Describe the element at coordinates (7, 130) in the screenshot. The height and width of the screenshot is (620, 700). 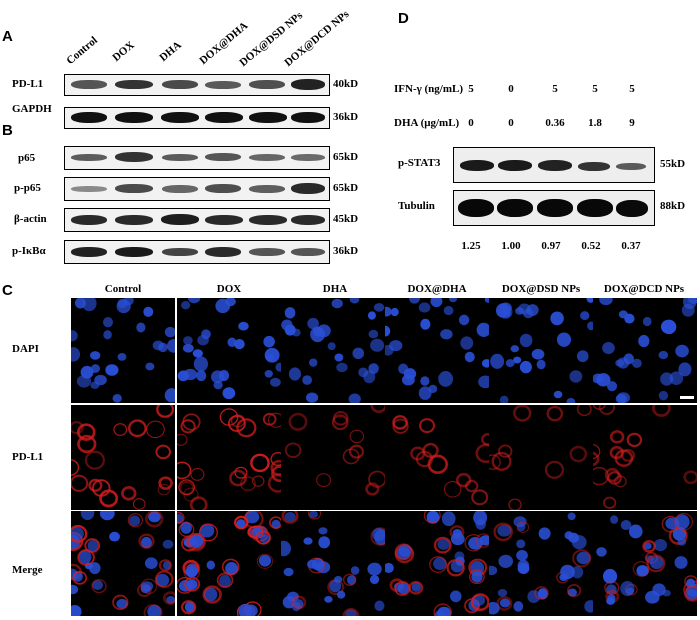
I see `panel-letter-b: B` at that location.